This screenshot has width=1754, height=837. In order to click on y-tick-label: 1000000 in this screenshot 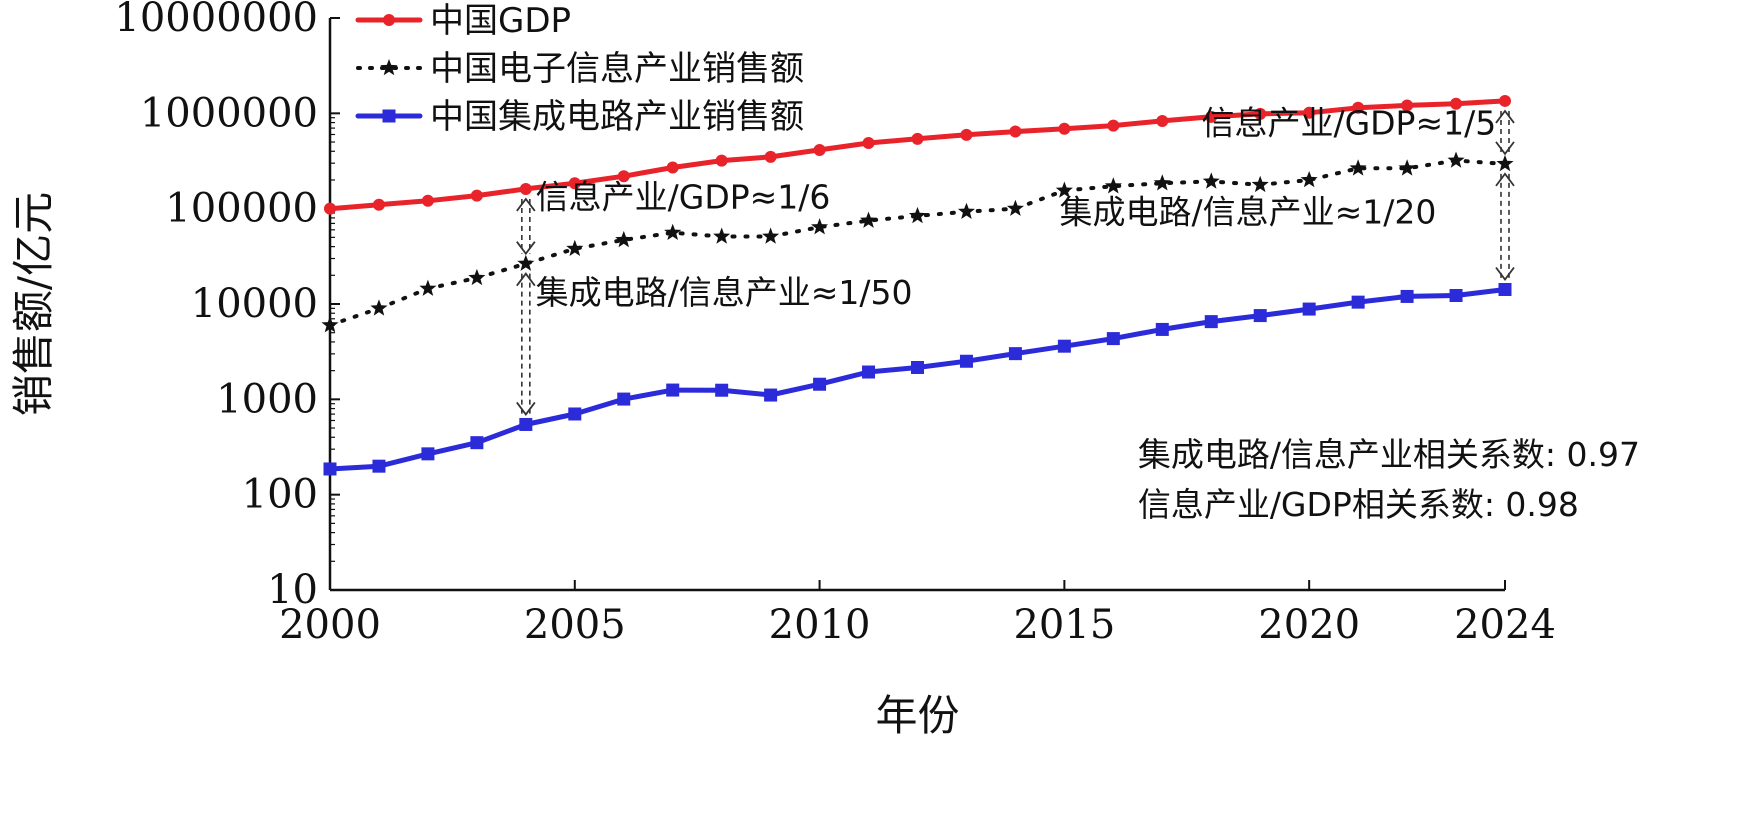, I will do `click(229, 113)`.